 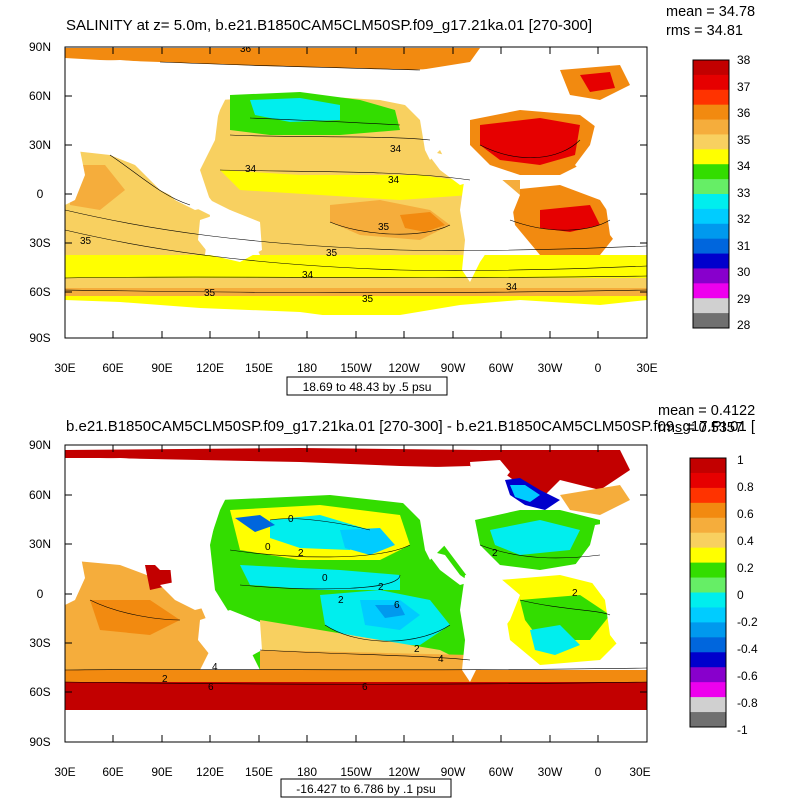 I want to click on top-colorbar, so click(x=711, y=194).